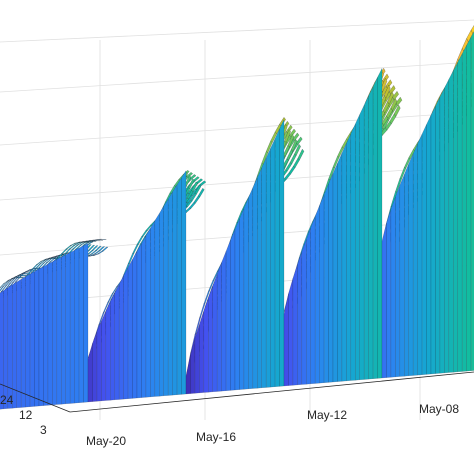 The height and width of the screenshot is (474, 474). Describe the element at coordinates (26, 415) in the screenshot. I see `y-tick-label: 12` at that location.